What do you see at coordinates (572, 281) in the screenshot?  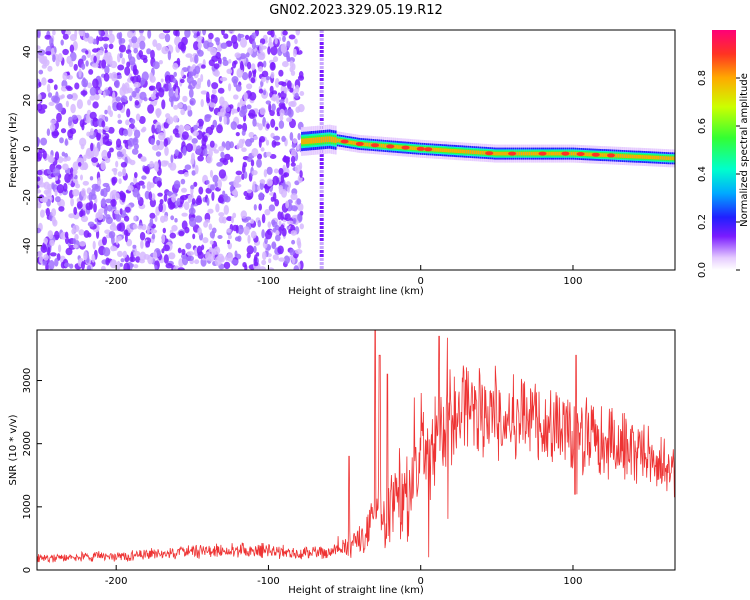 I see `x-tick-label: 100` at bounding box center [572, 281].